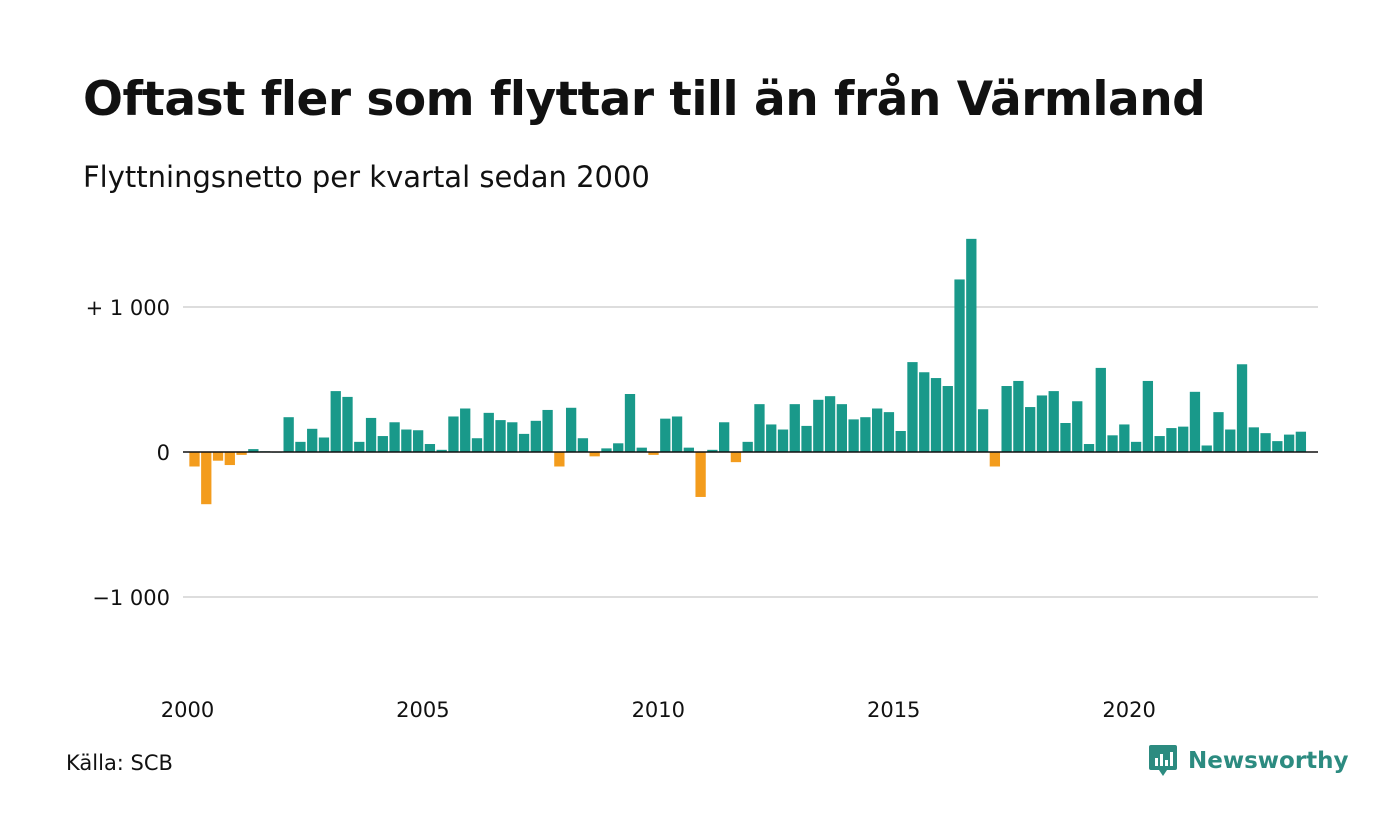  I want to click on y-tick-label: 0, so click(163, 453).